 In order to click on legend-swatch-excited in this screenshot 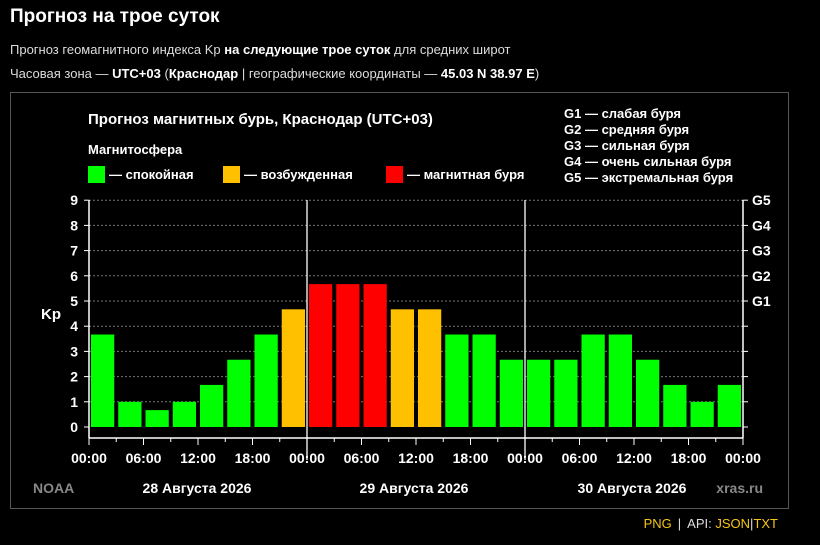, I will do `click(231, 174)`.